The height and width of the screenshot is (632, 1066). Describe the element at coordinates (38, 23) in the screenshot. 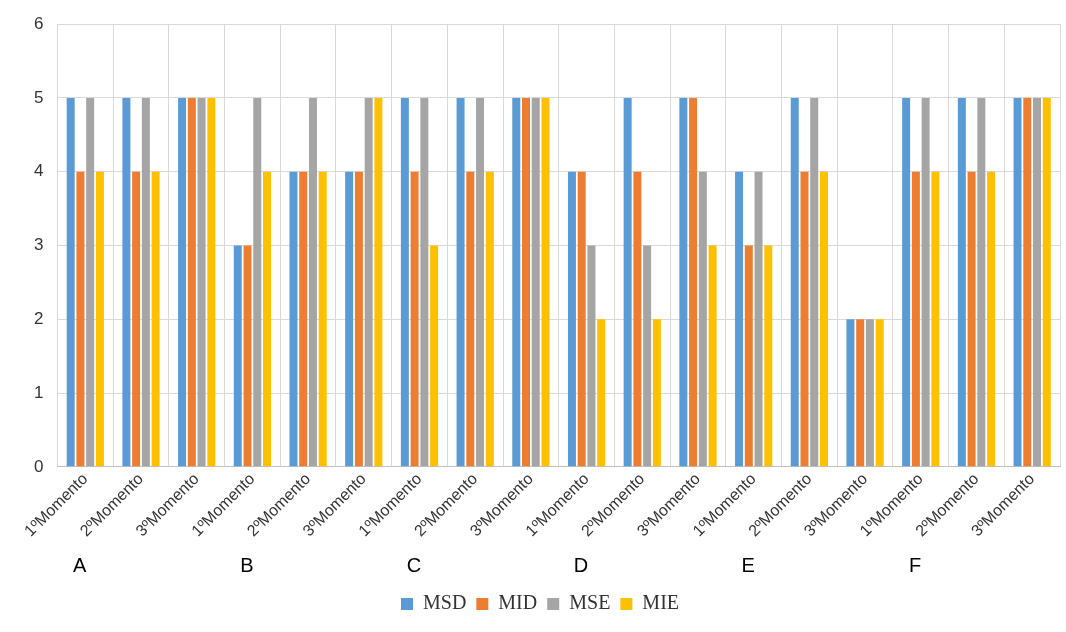

I see `y-tick-label: 6` at that location.